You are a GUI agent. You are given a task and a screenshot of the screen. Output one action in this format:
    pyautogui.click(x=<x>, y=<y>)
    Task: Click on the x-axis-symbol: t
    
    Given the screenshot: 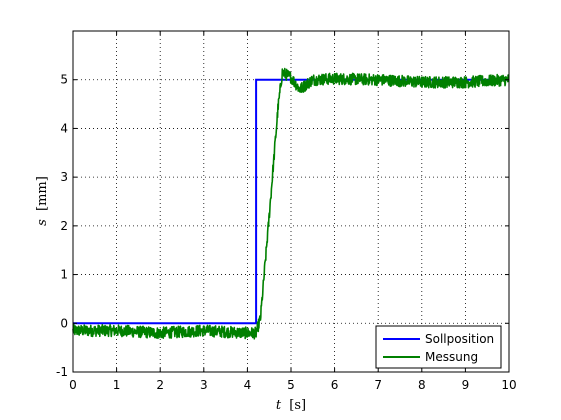 What is the action you would take?
    pyautogui.click(x=279, y=405)
    